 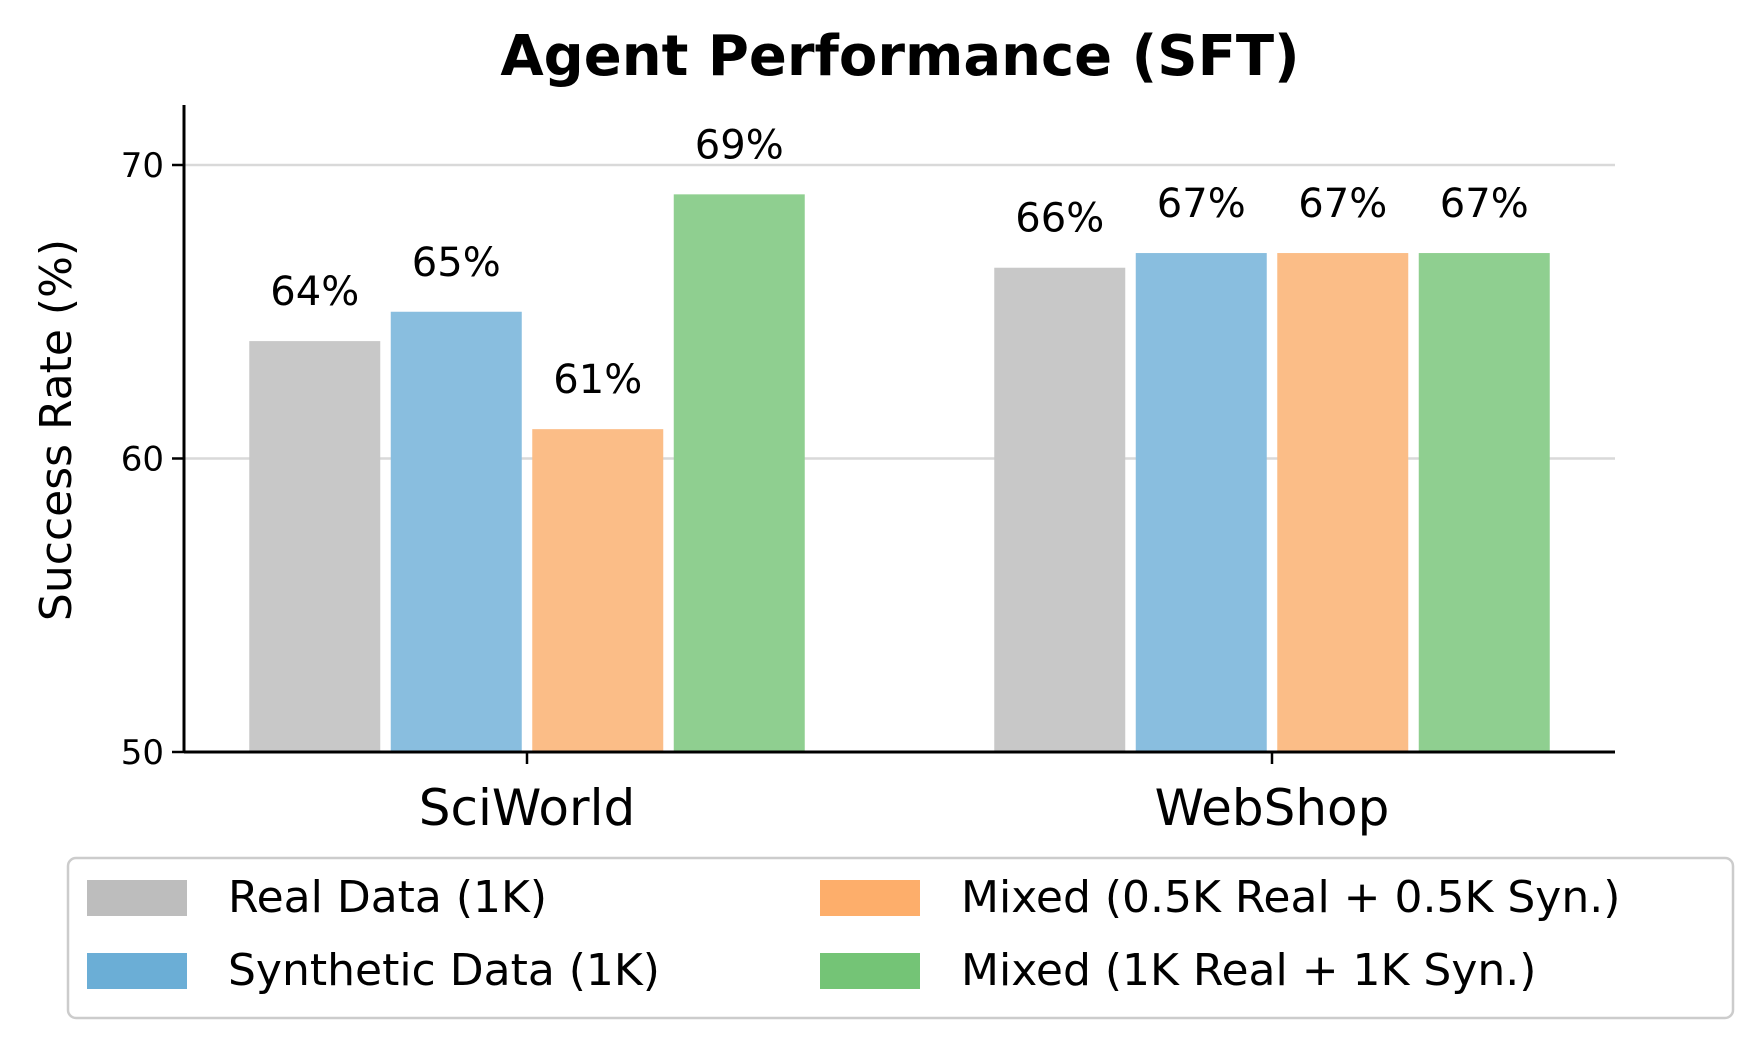 What do you see at coordinates (739, 145) in the screenshot?
I see `data-label-0-3: 69%` at bounding box center [739, 145].